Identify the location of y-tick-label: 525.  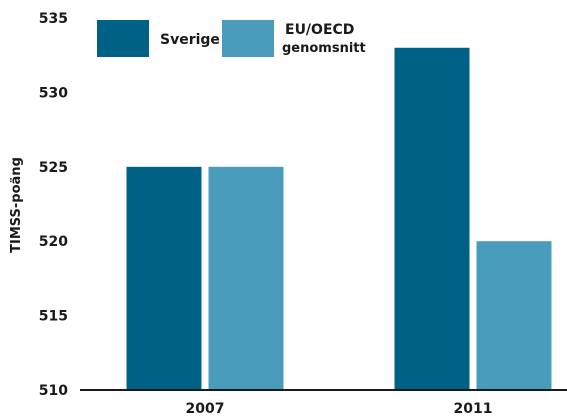
(53, 168).